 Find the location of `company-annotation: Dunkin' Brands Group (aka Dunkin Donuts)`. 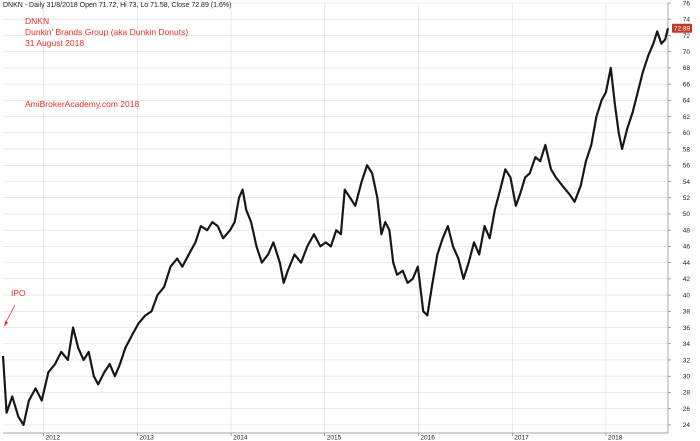

company-annotation: Dunkin' Brands Group (aka Dunkin Donuts) is located at coordinates (106, 32).